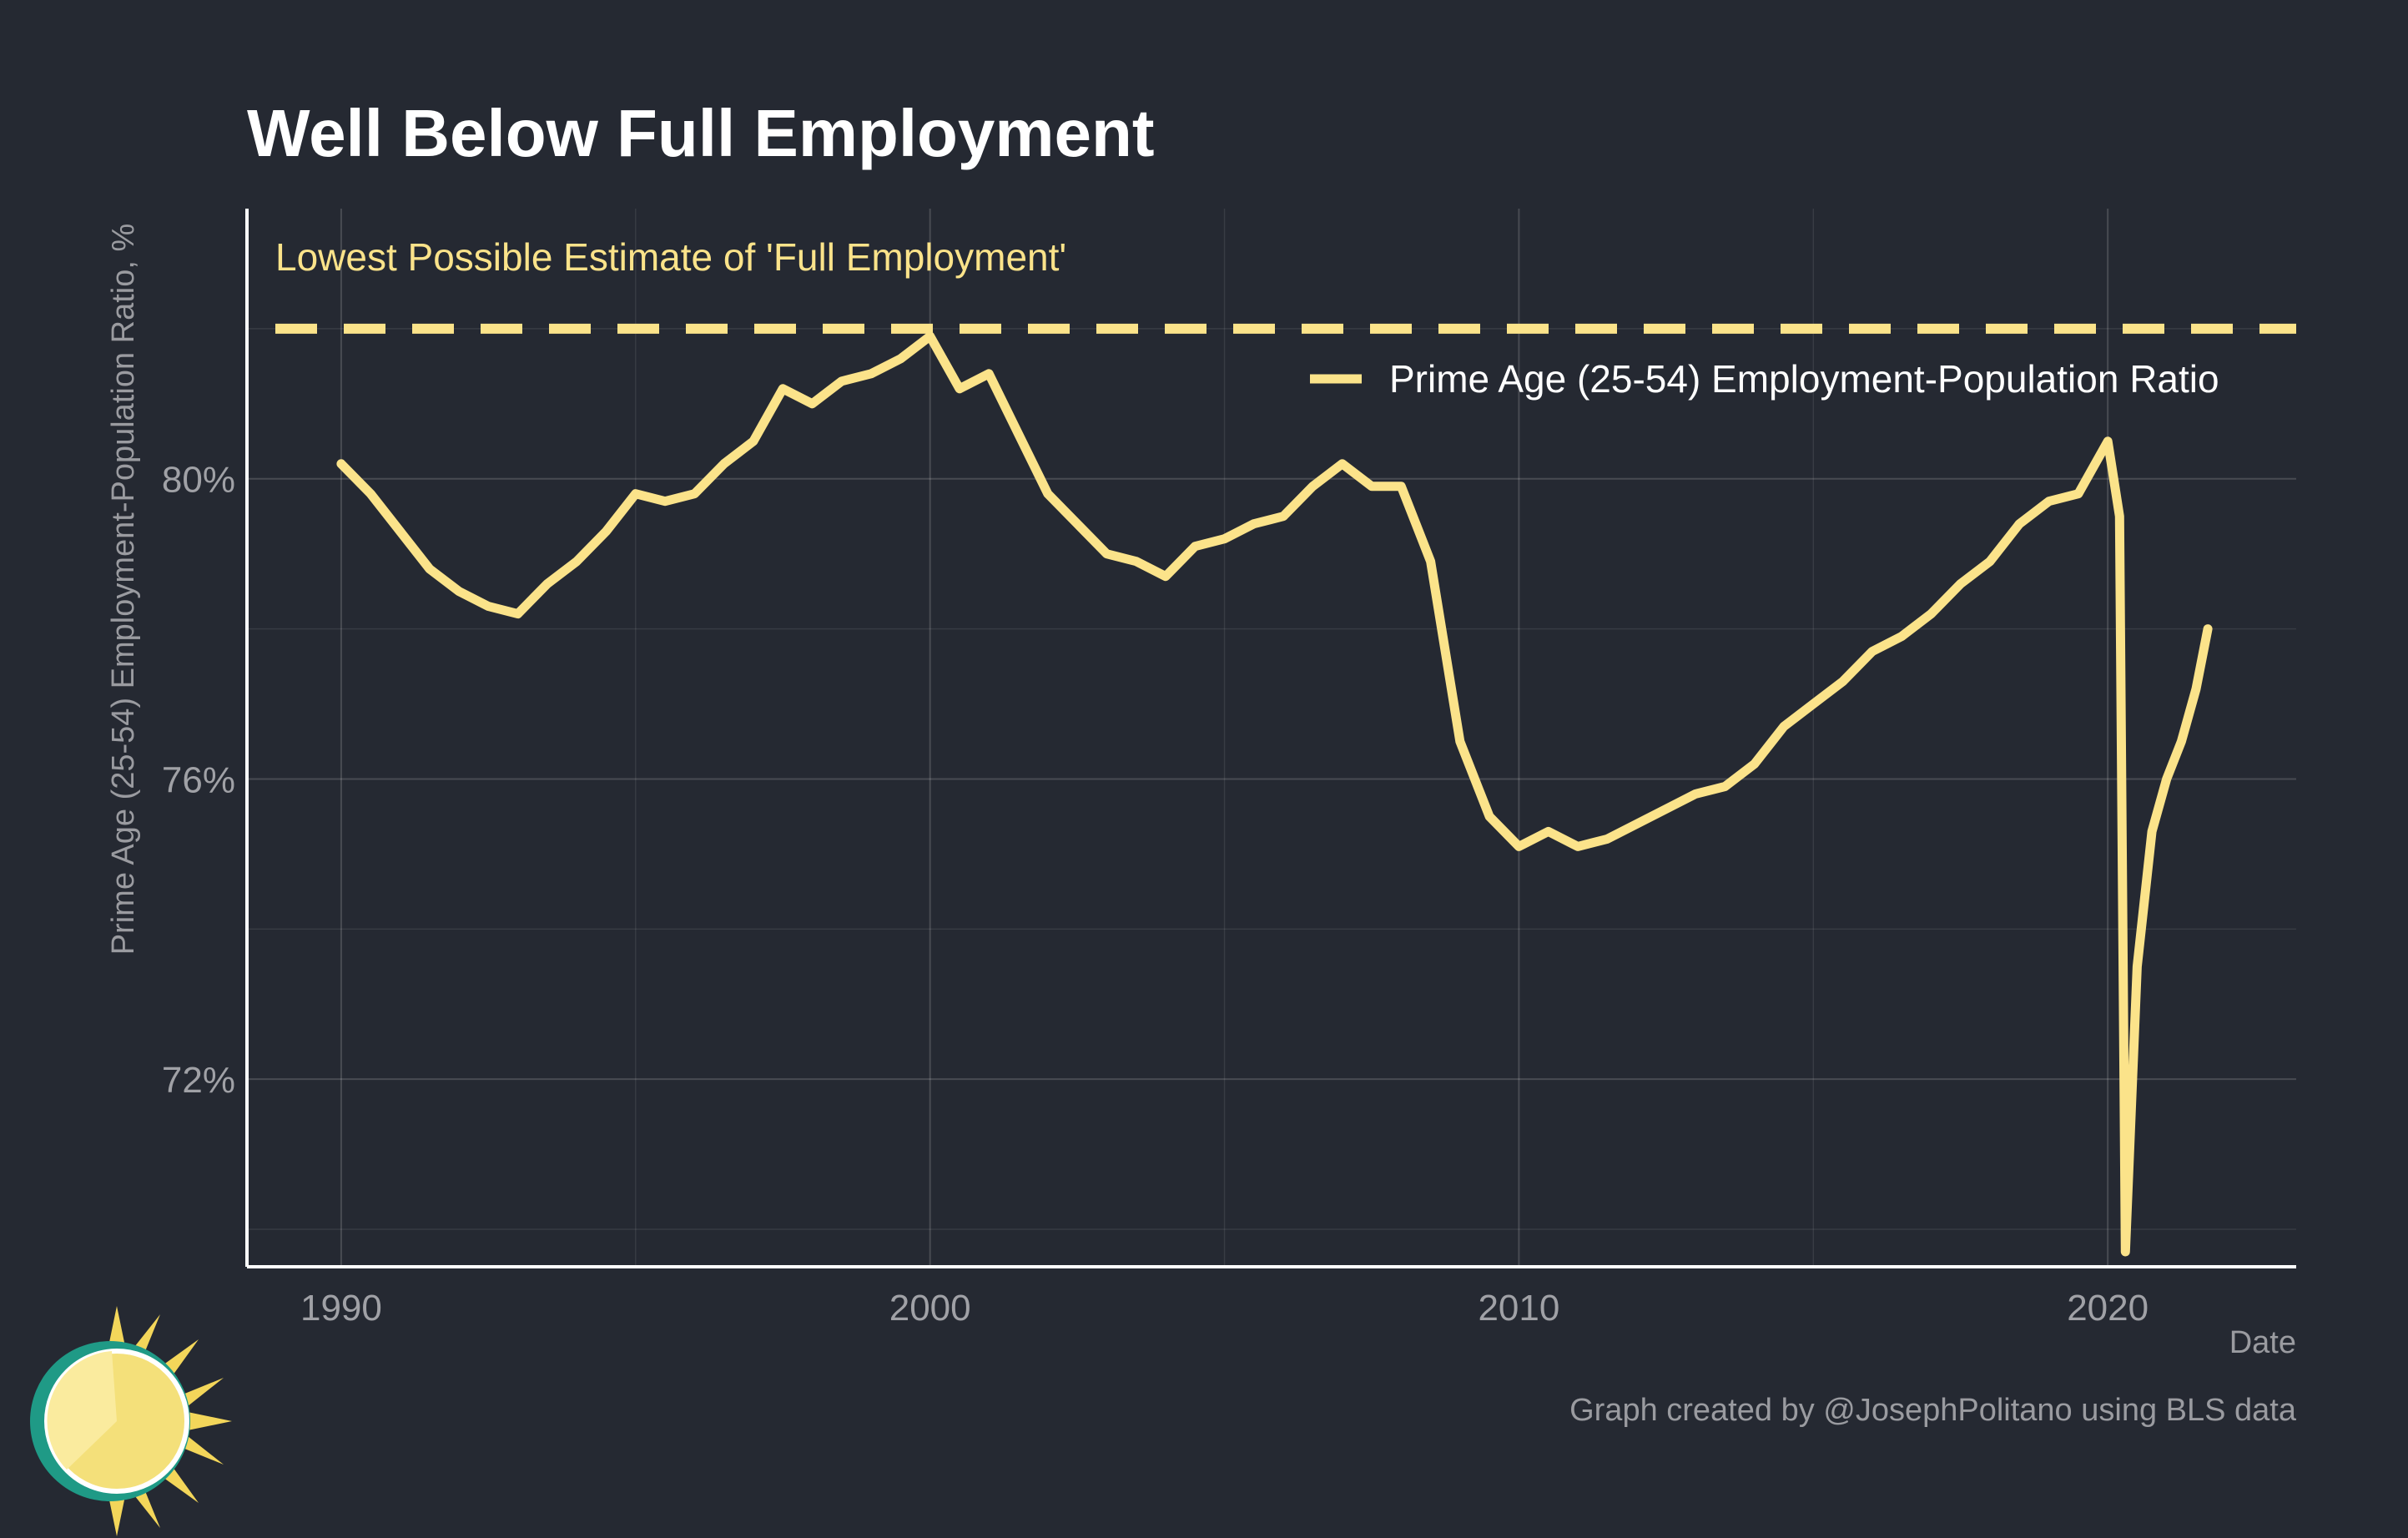 The width and height of the screenshot is (2408, 1538). What do you see at coordinates (930, 1308) in the screenshot?
I see `x-tick-label: 2000` at bounding box center [930, 1308].